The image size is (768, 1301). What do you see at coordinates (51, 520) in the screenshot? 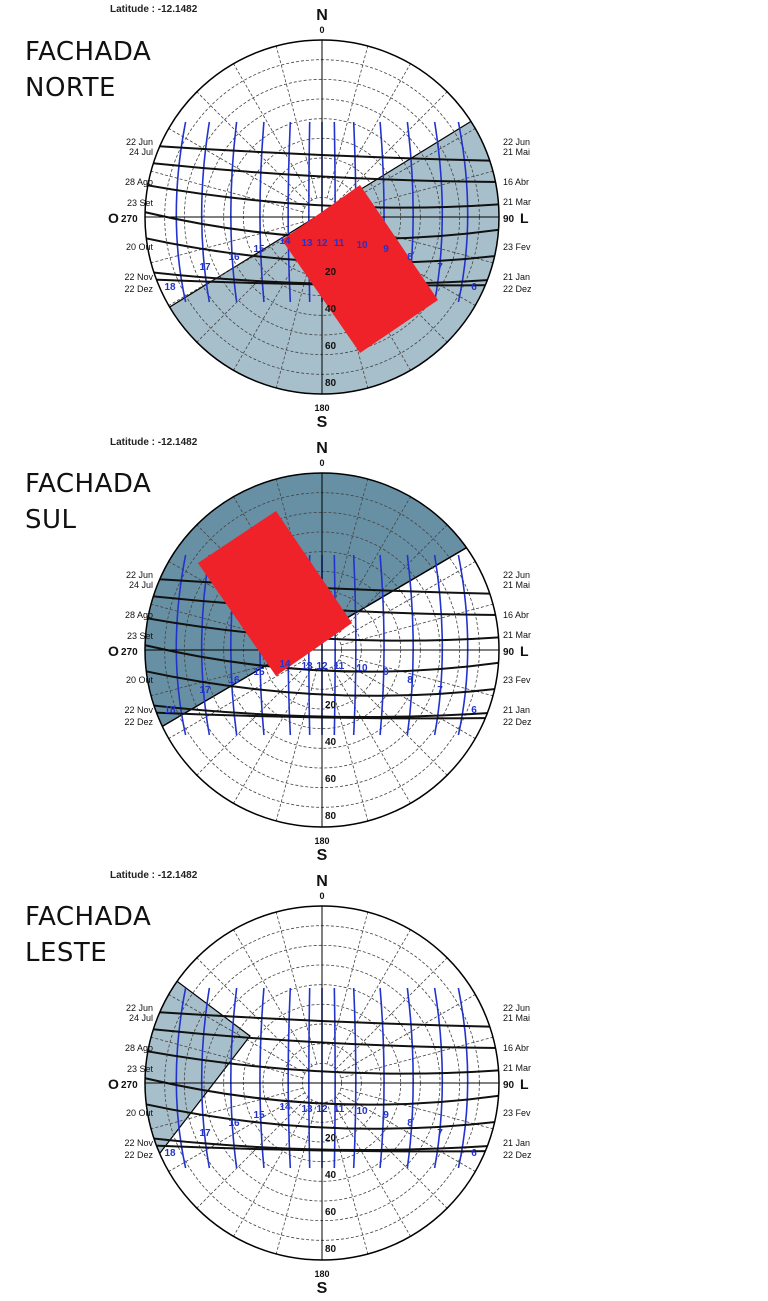
I see `facade-title-line2: SUL` at bounding box center [51, 520].